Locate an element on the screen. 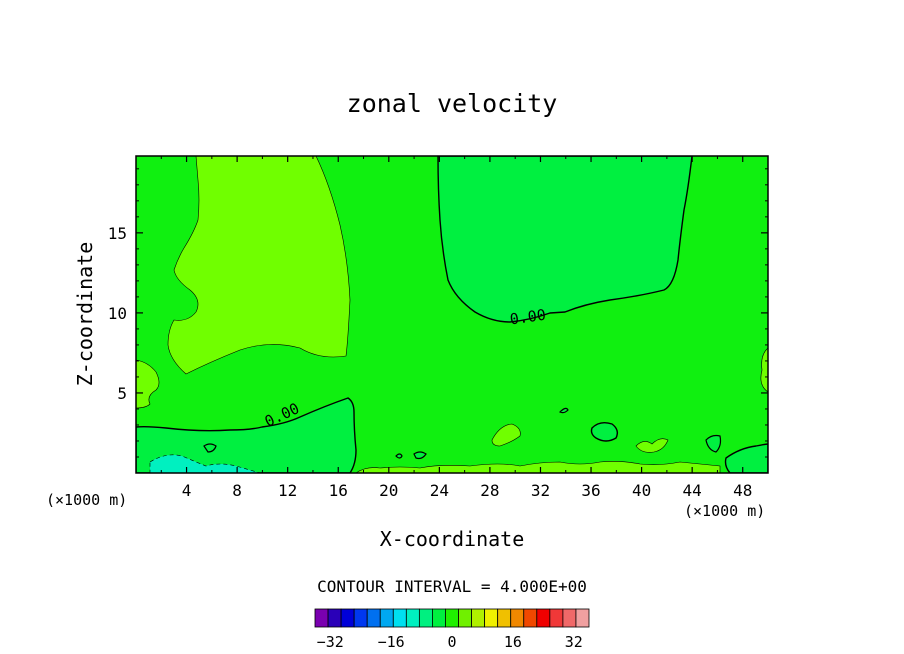 The width and height of the screenshot is (904, 654). y-tick-label: 10 is located at coordinates (117, 313).